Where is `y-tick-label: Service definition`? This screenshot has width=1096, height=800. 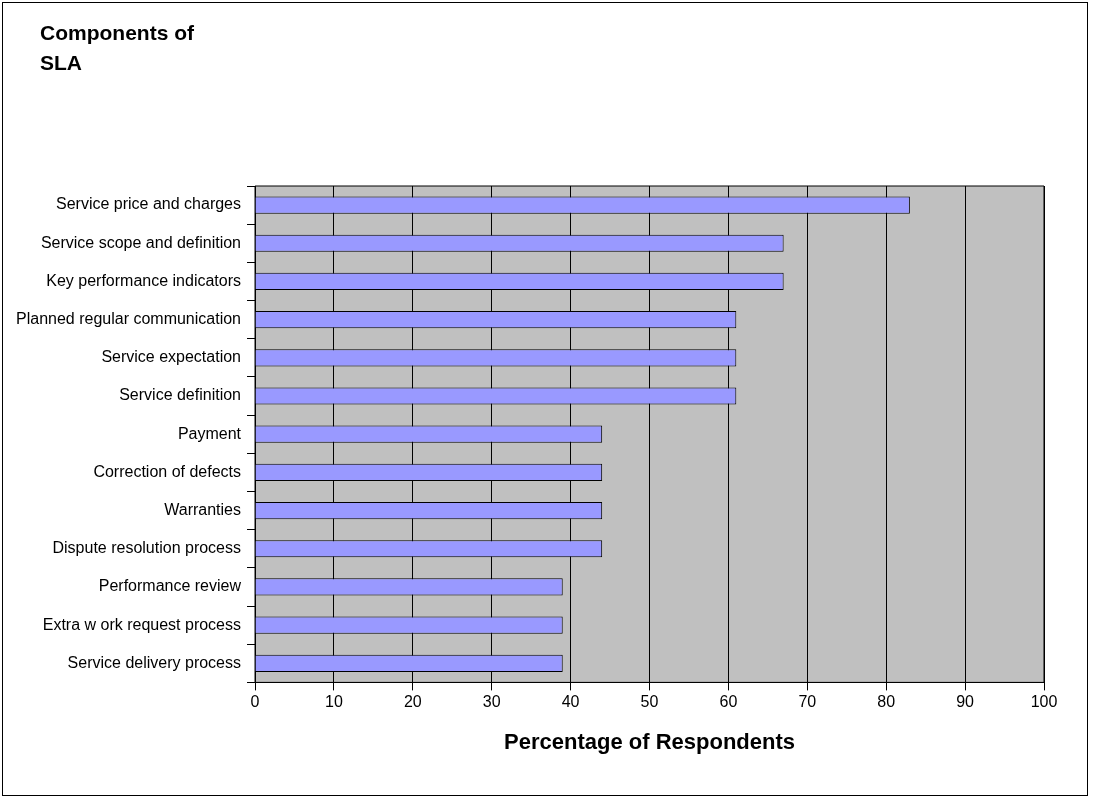
y-tick-label: Service definition is located at coordinates (180, 395).